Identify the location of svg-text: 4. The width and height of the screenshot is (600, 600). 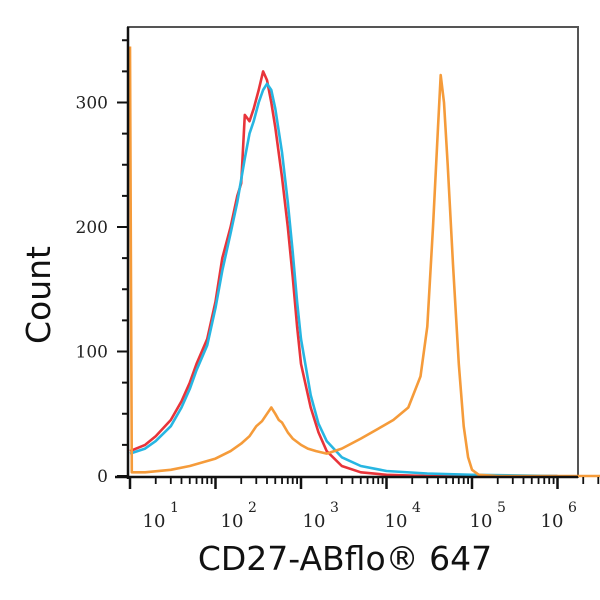
(416, 508).